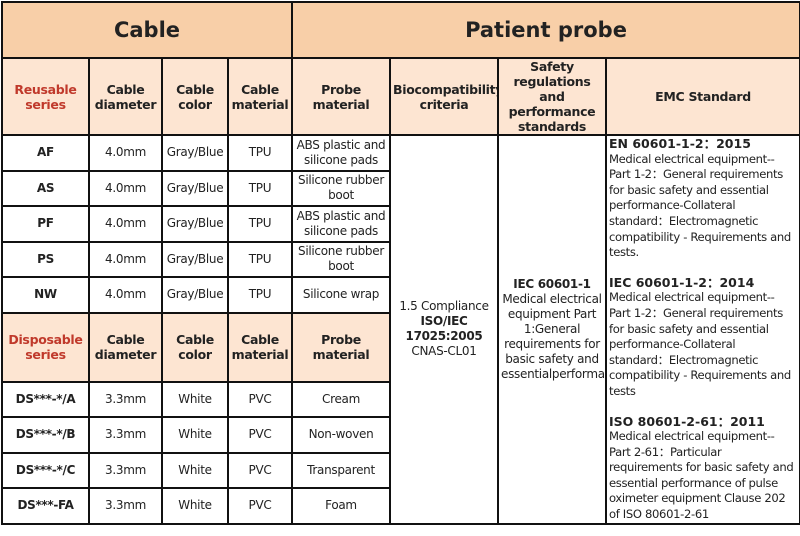 The width and height of the screenshot is (800, 536). I want to click on series-cell: PS, so click(45, 259).